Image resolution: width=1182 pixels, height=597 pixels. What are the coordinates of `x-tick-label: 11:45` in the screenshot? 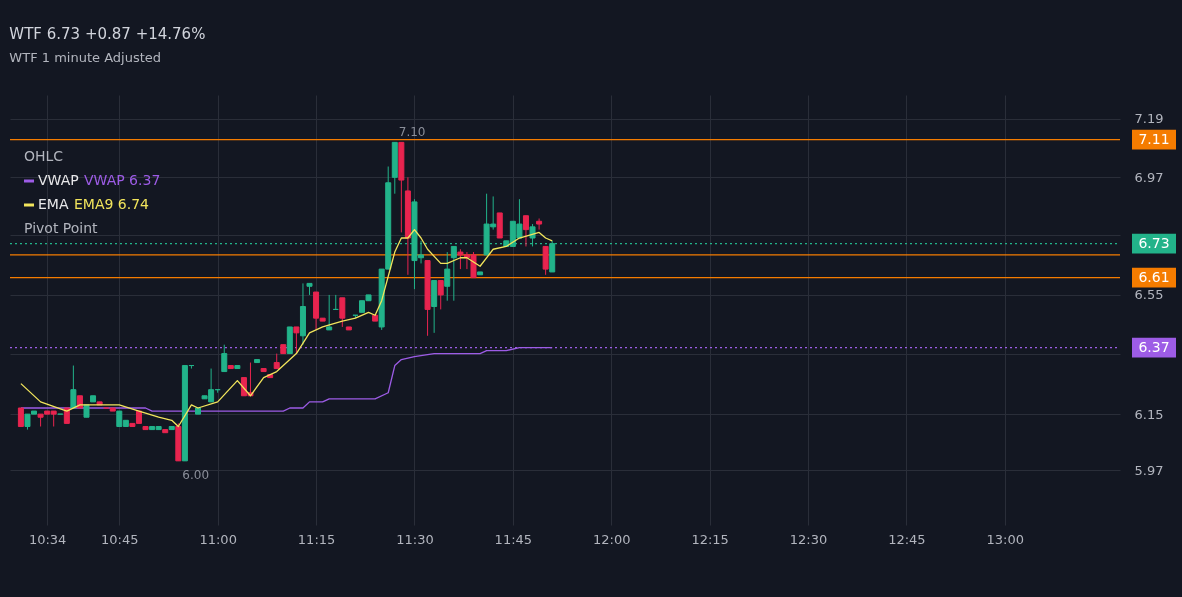 It's located at (513, 539).